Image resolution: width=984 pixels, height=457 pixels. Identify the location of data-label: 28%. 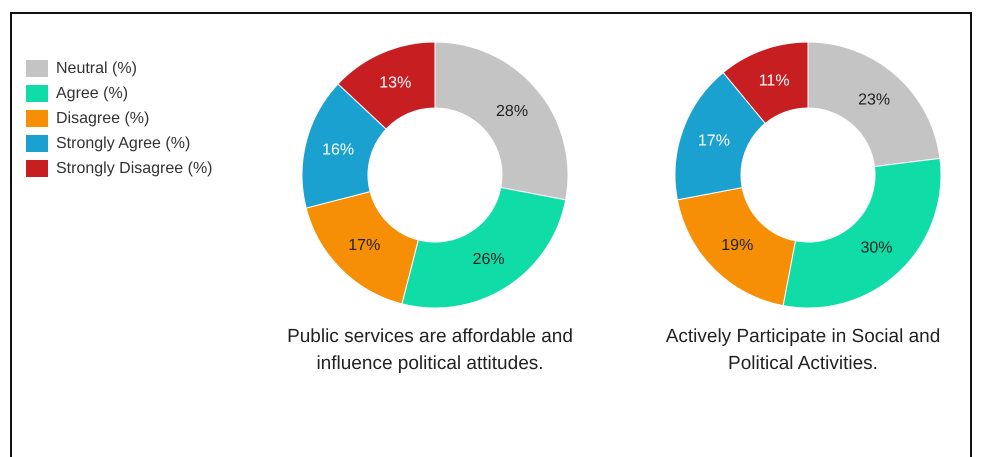
(512, 111).